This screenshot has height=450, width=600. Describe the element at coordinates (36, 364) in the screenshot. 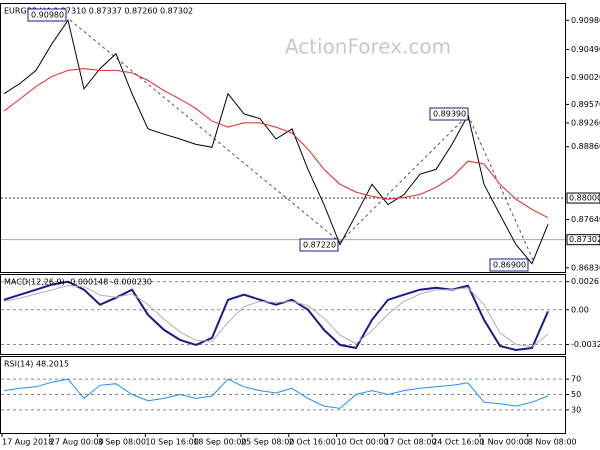

I see `panel-title: RSI(14) 48.2015` at that location.